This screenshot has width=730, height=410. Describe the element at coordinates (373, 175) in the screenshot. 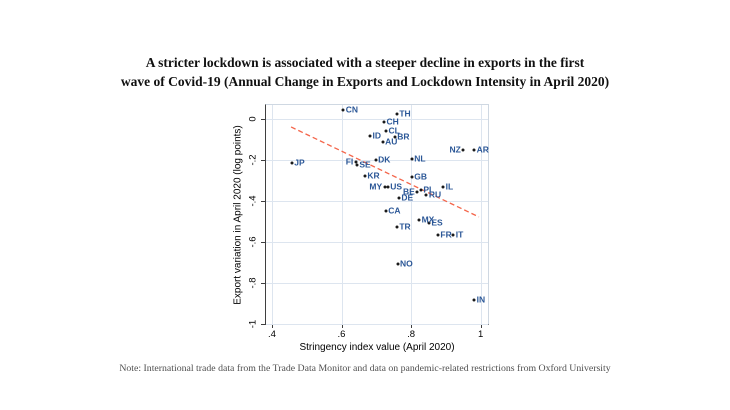

I see `data-point-label: KR` at that location.